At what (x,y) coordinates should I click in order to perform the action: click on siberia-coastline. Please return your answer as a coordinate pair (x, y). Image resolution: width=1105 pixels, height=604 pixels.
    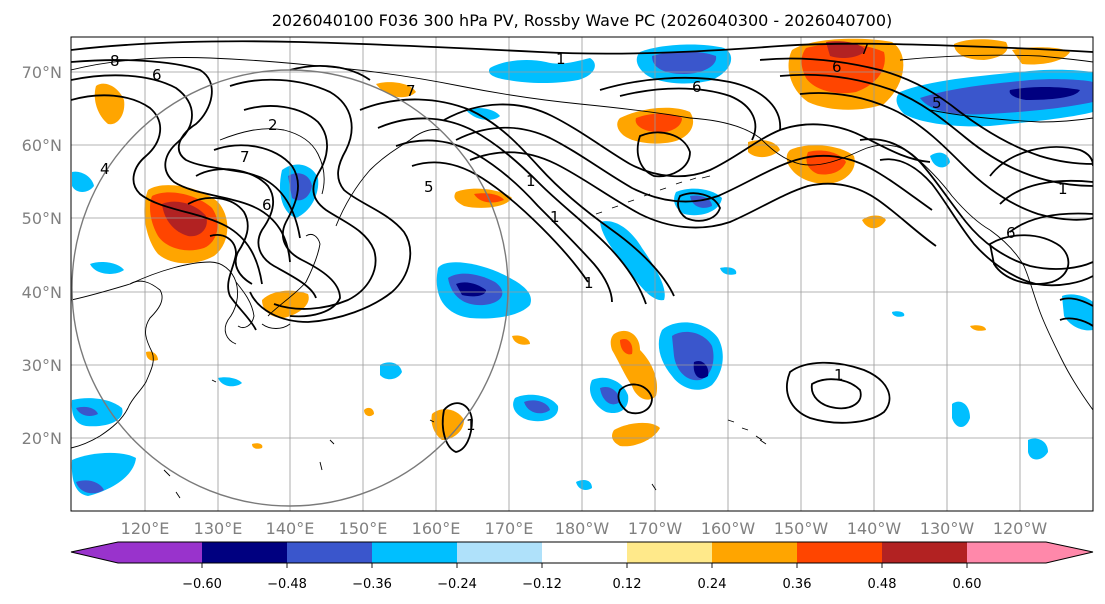
    Looking at the image, I should click on (381, 88).